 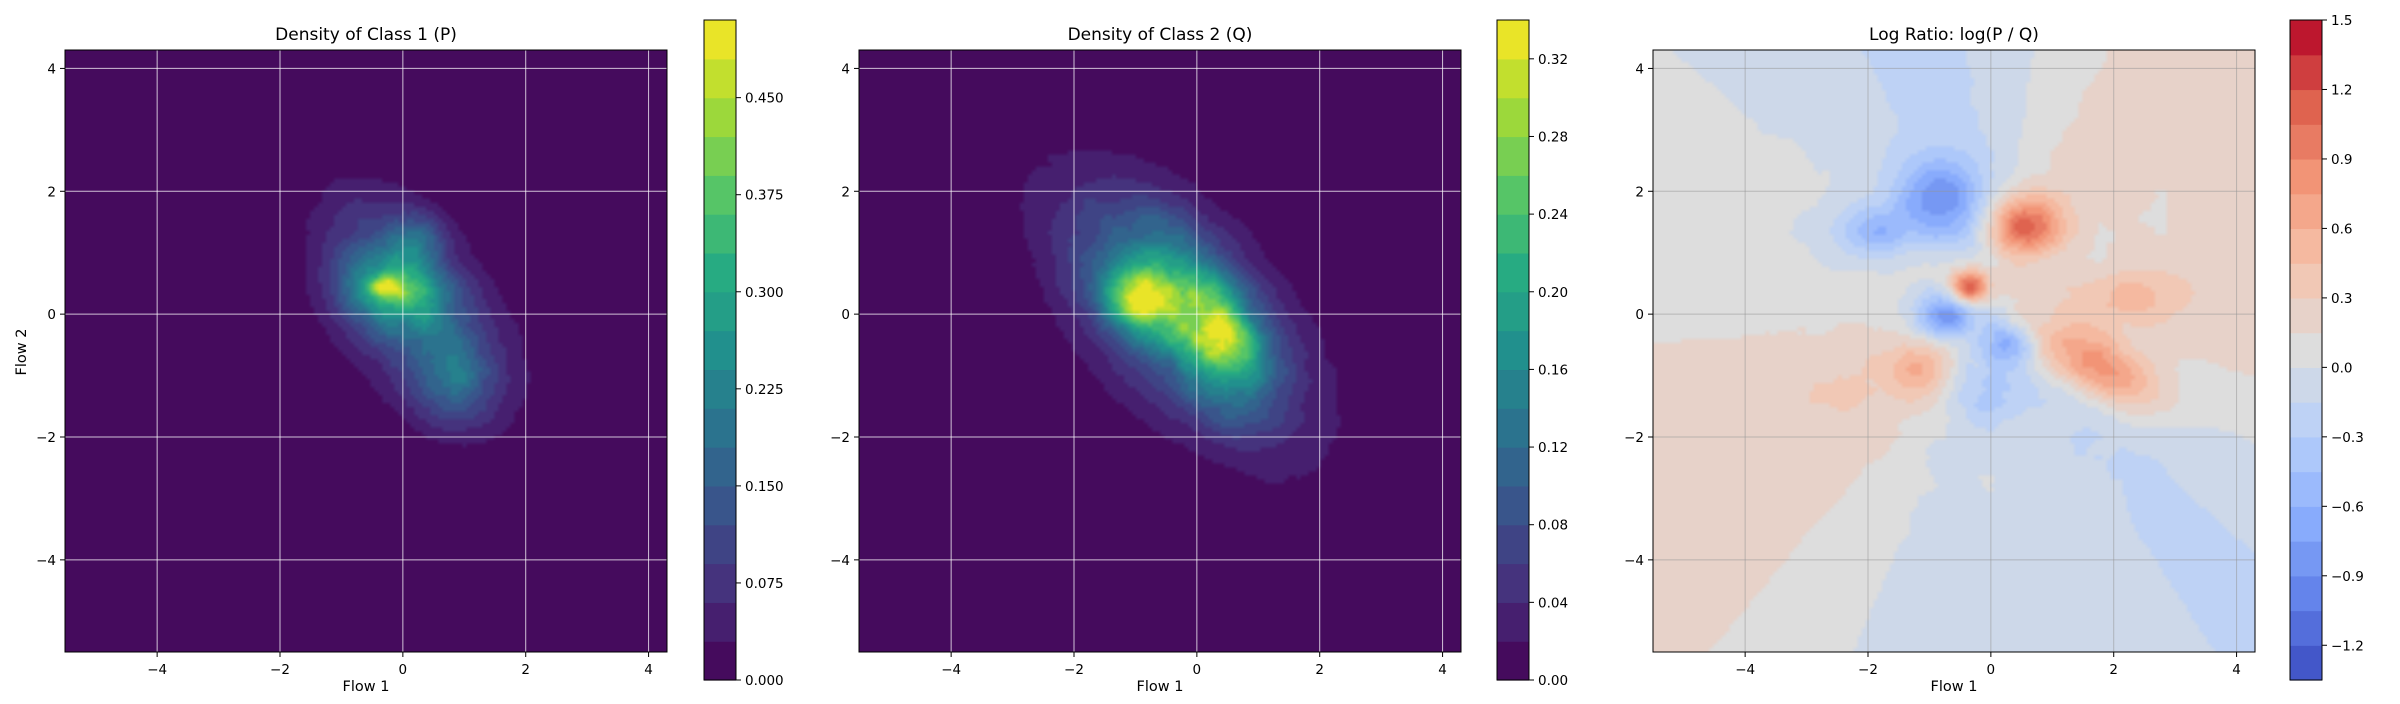 What do you see at coordinates (1553, 137) in the screenshot?
I see `colorbar-tick-label: 0.28` at bounding box center [1553, 137].